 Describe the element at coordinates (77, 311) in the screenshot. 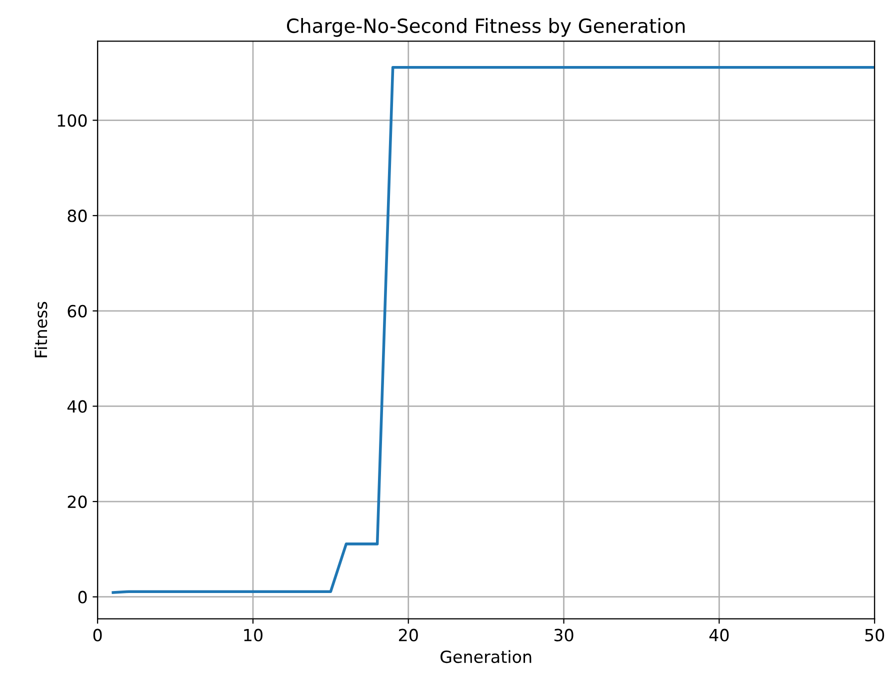

I see `y-tick-label: 60` at that location.